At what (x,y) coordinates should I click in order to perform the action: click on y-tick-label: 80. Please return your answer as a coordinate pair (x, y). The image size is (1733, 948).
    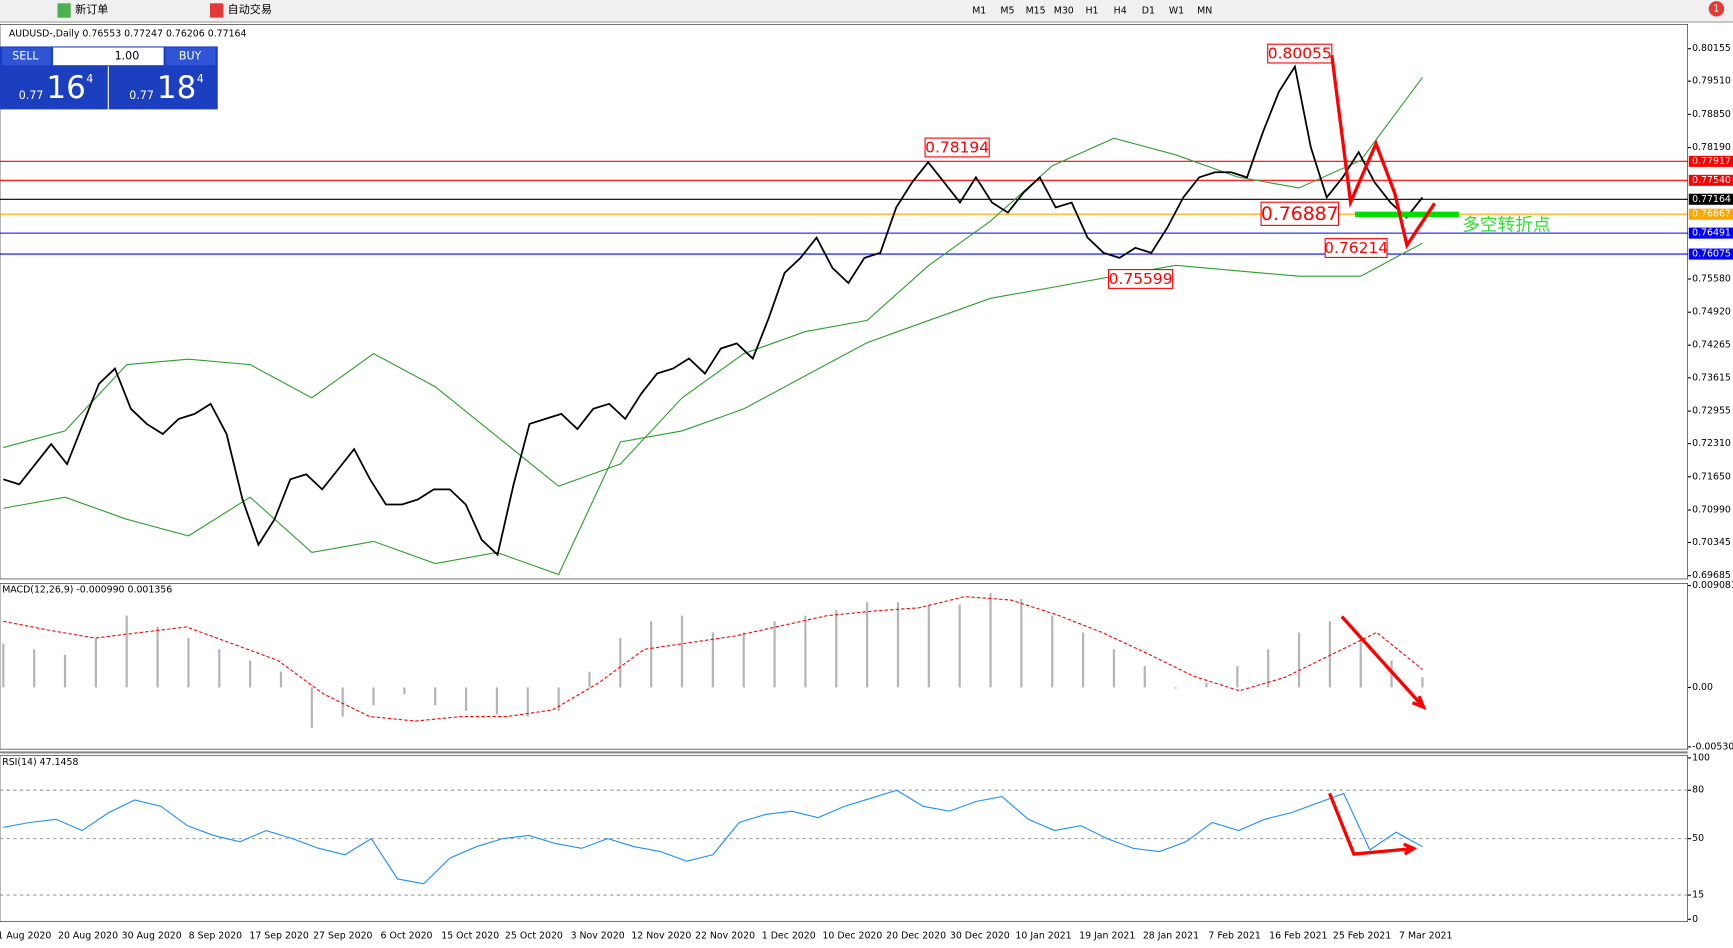
    Looking at the image, I should click on (1698, 790).